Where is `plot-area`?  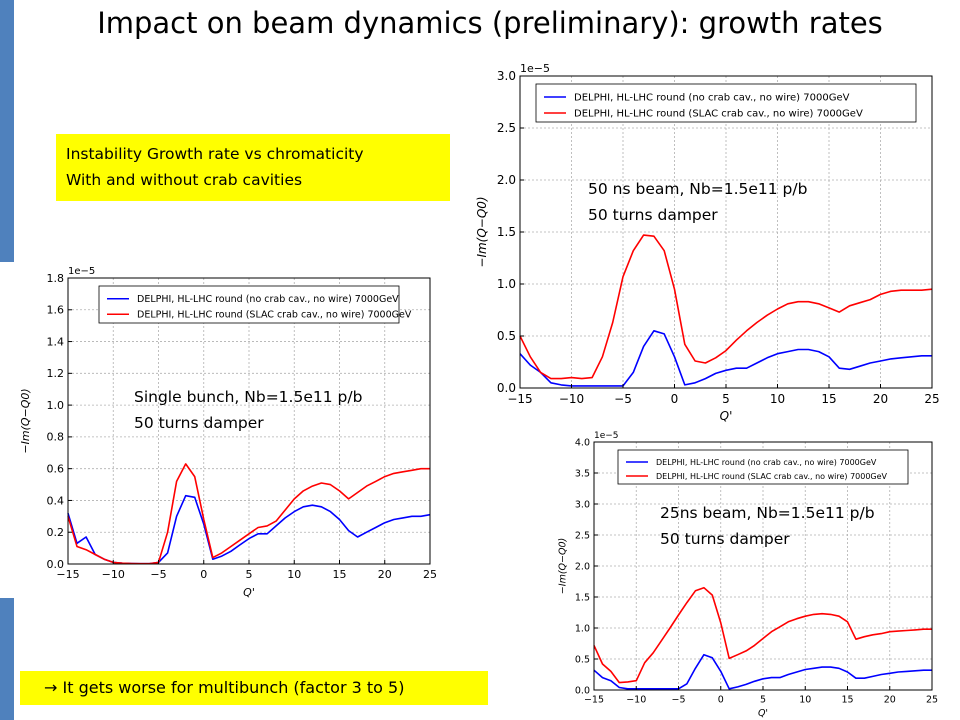 plot-area is located at coordinates (249, 421).